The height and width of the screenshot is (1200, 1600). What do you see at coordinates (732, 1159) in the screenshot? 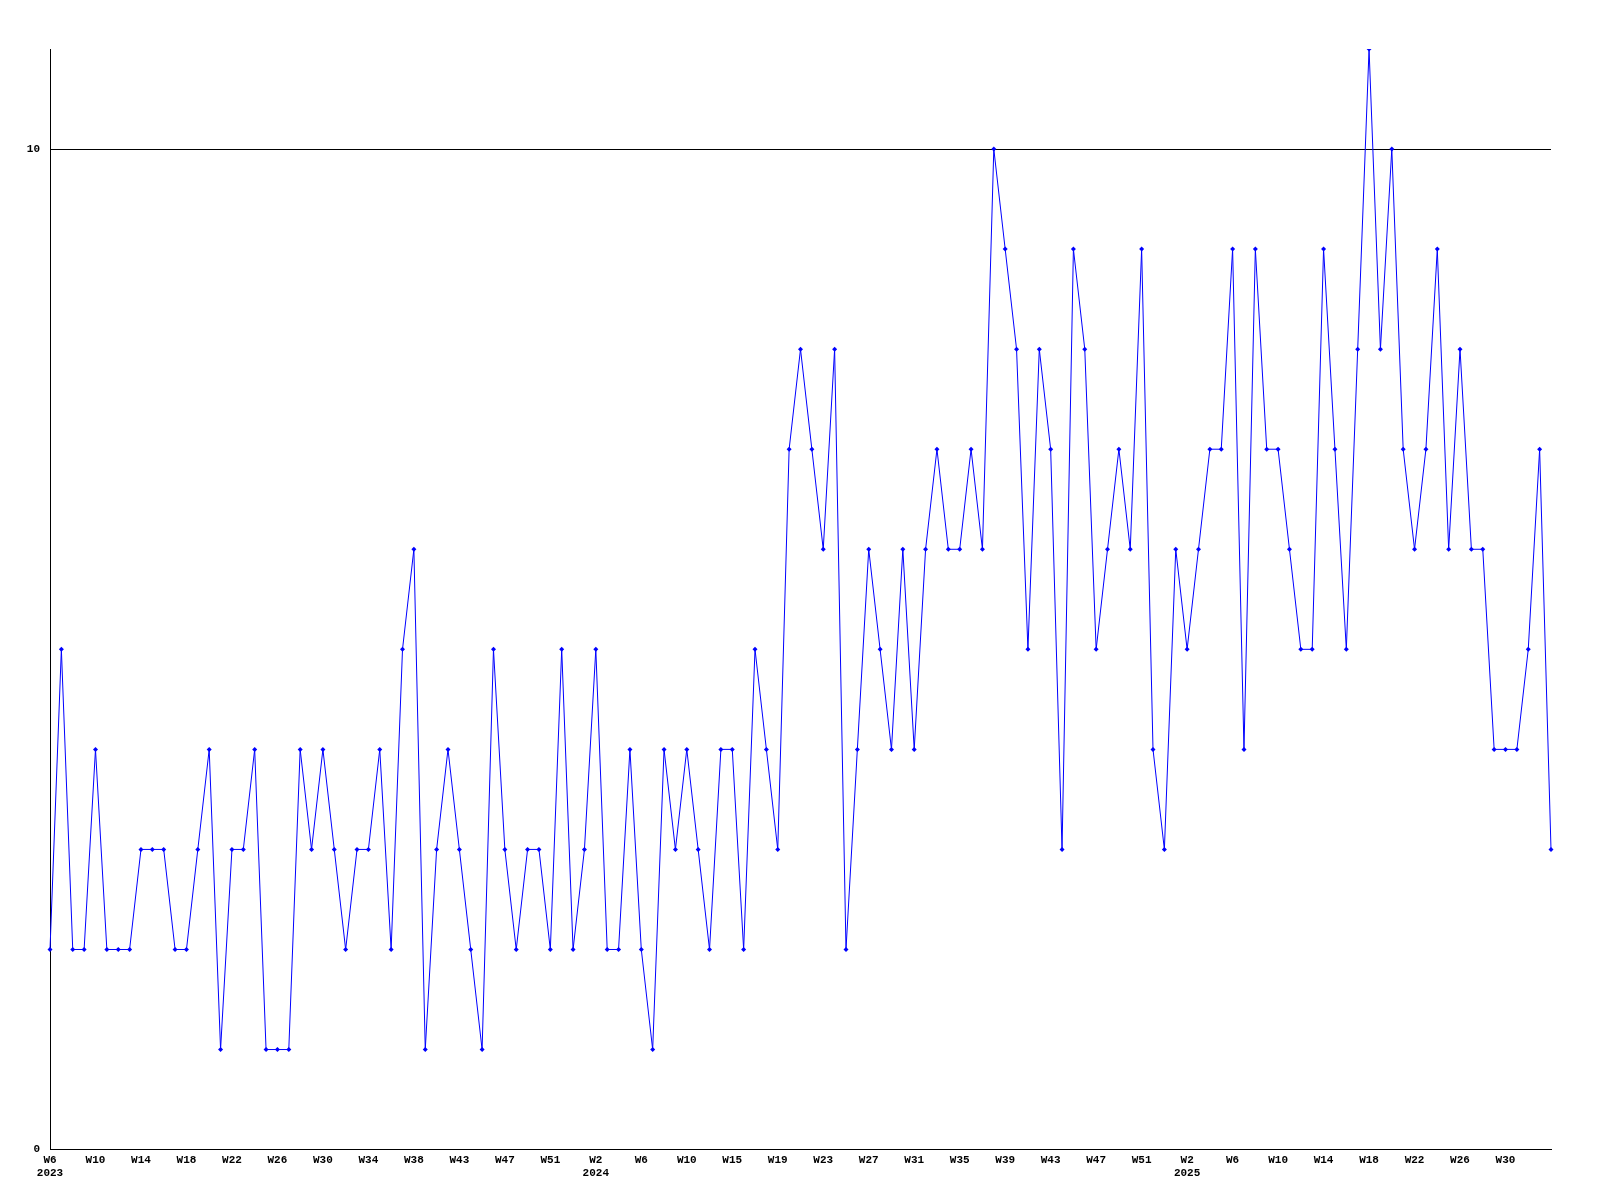
I see `x-tick-label: W15` at bounding box center [732, 1159].